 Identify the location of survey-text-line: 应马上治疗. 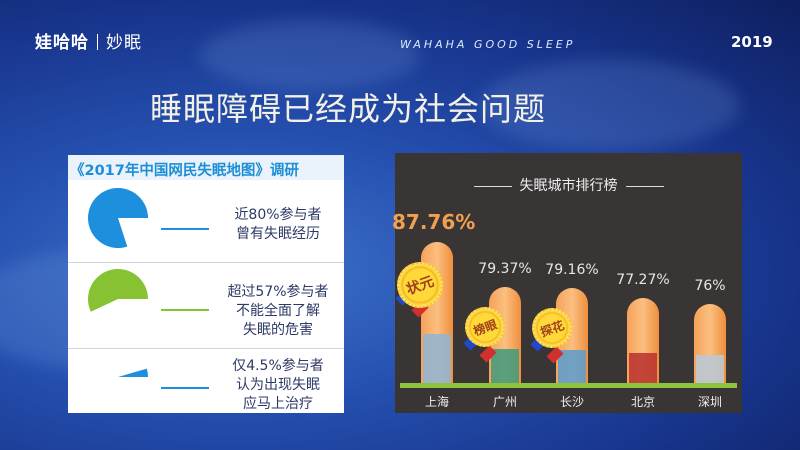
(278, 404).